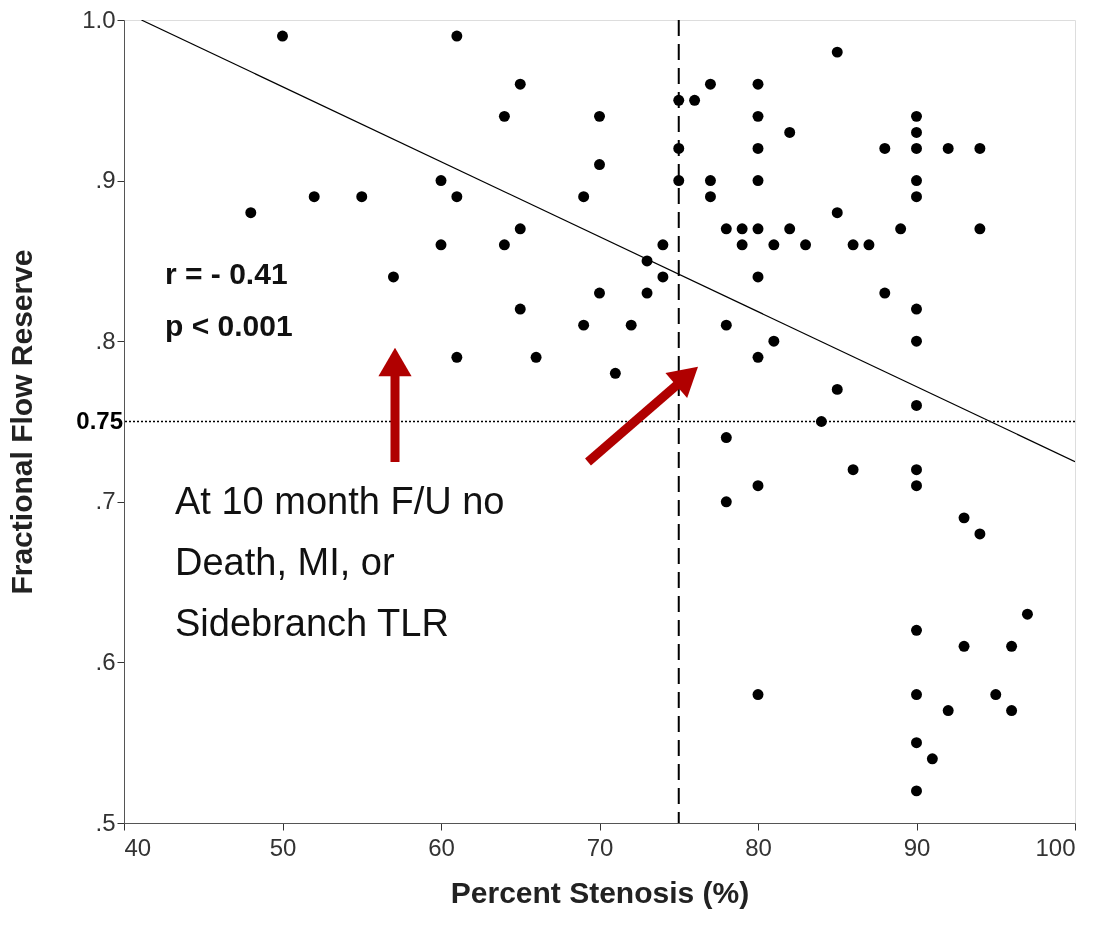 The width and height of the screenshot is (1103, 930). Describe the element at coordinates (105, 661) in the screenshot. I see `y-tick-label: .6` at that location.